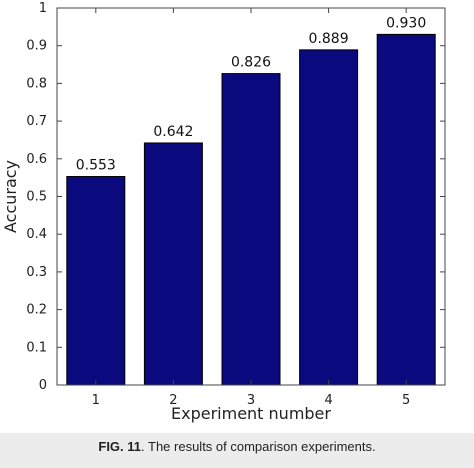 The image size is (474, 468). Describe the element at coordinates (10, 196) in the screenshot. I see `y-axis-title: Accuracy` at that location.